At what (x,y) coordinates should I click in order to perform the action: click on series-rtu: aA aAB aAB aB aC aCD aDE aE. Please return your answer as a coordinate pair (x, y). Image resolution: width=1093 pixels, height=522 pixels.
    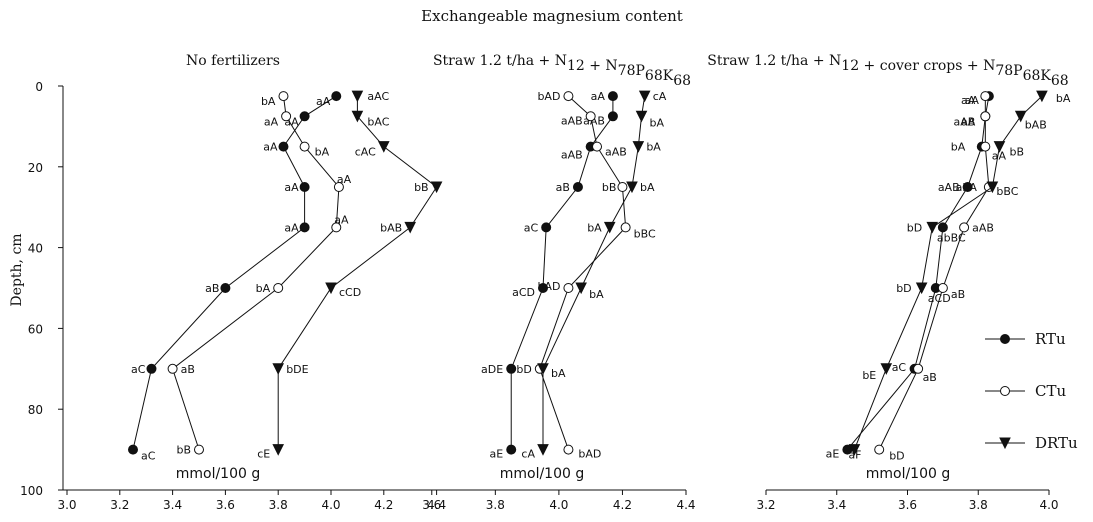
    Looking at the image, I should click on (549, 275).